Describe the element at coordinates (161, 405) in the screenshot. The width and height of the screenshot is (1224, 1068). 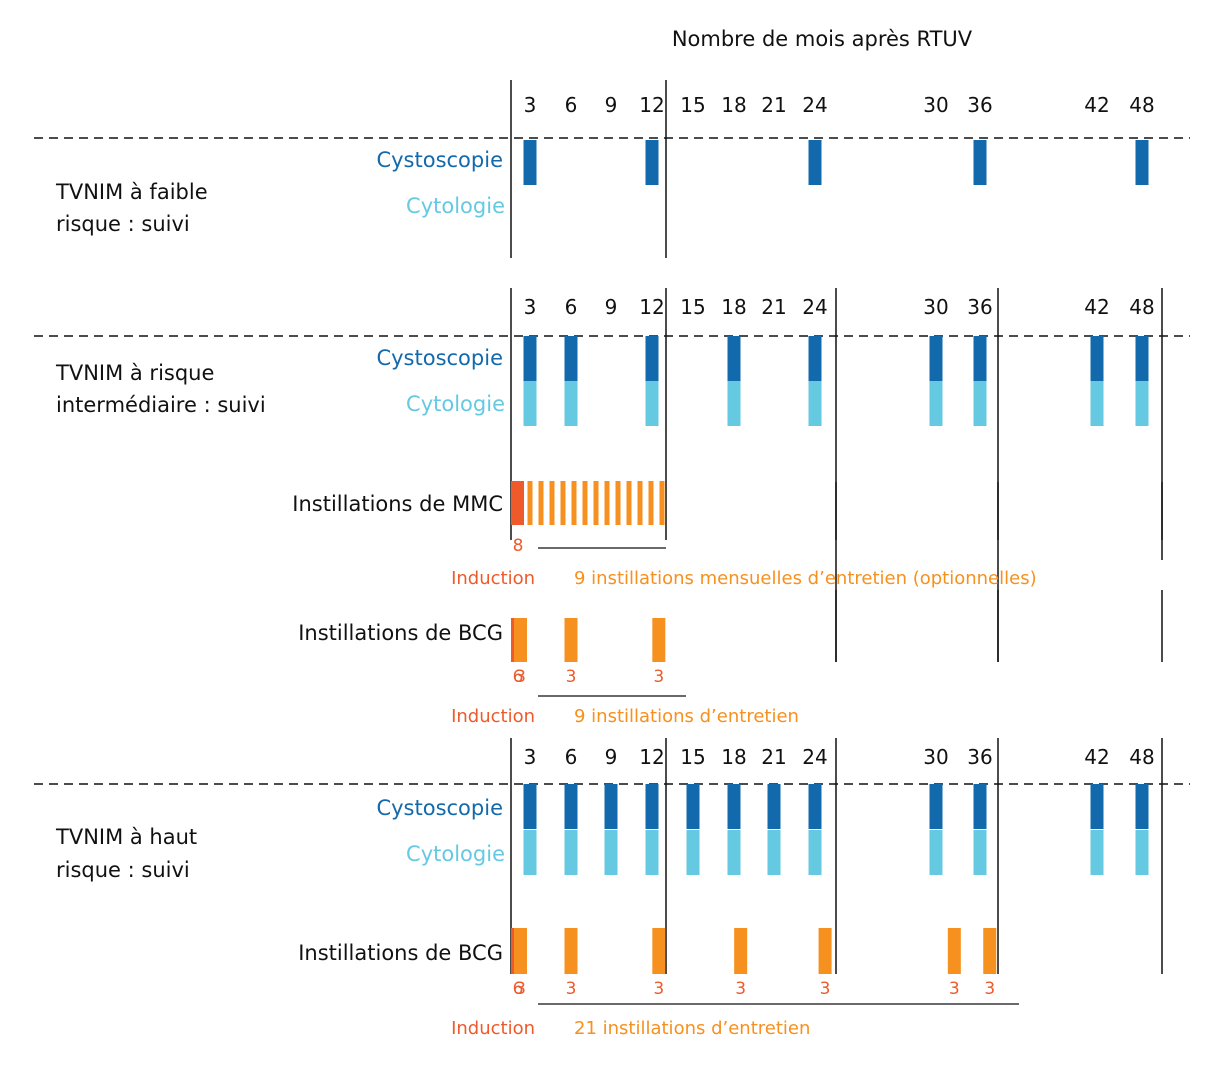
I see `group-title: intermédiaire : suivi` at that location.